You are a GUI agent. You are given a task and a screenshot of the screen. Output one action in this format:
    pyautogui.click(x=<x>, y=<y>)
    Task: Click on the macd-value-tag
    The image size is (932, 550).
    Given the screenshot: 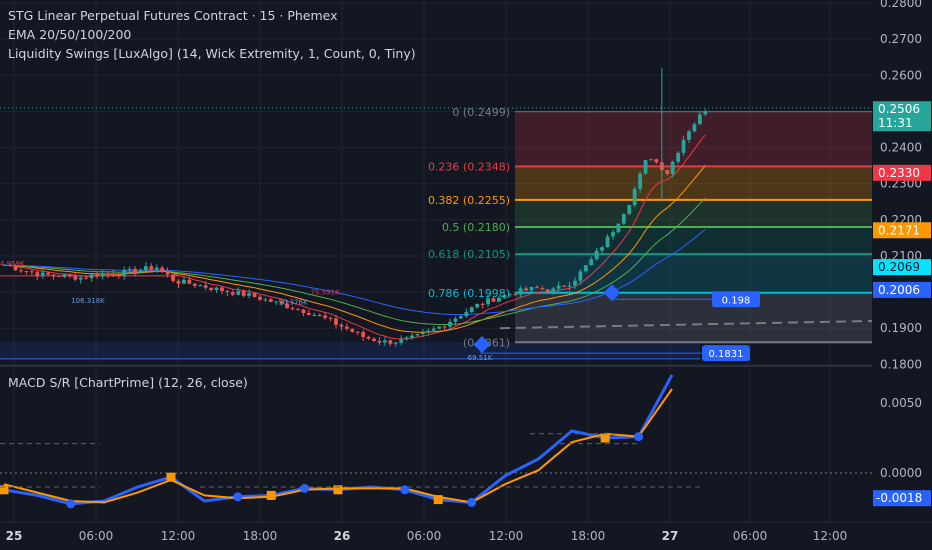 What is the action you would take?
    pyautogui.click(x=902, y=498)
    